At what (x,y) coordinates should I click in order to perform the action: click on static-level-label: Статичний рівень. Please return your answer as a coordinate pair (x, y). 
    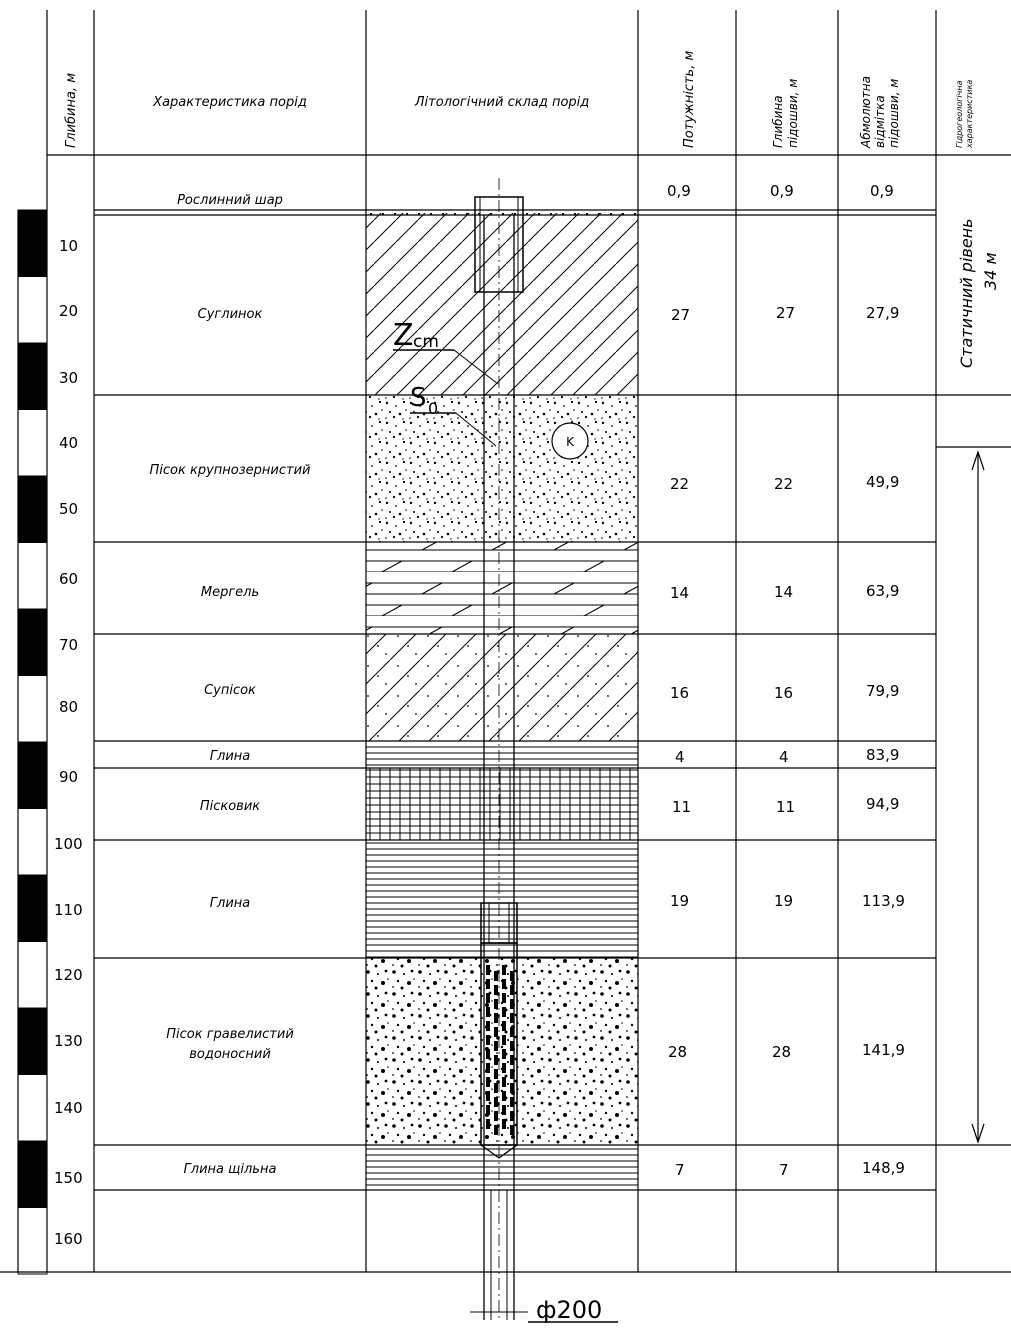
    Looking at the image, I should click on (966, 293).